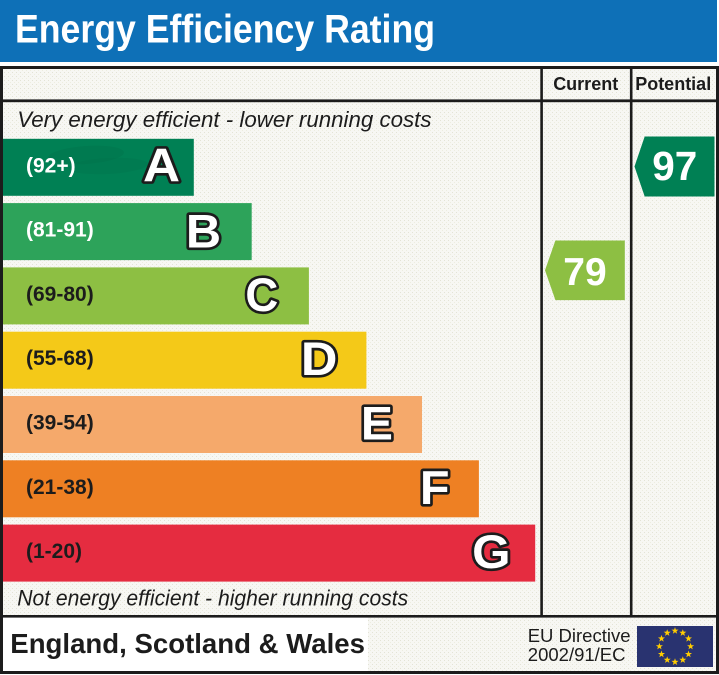 This screenshot has height=675, width=719. I want to click on svg-text: G, so click(491, 552).